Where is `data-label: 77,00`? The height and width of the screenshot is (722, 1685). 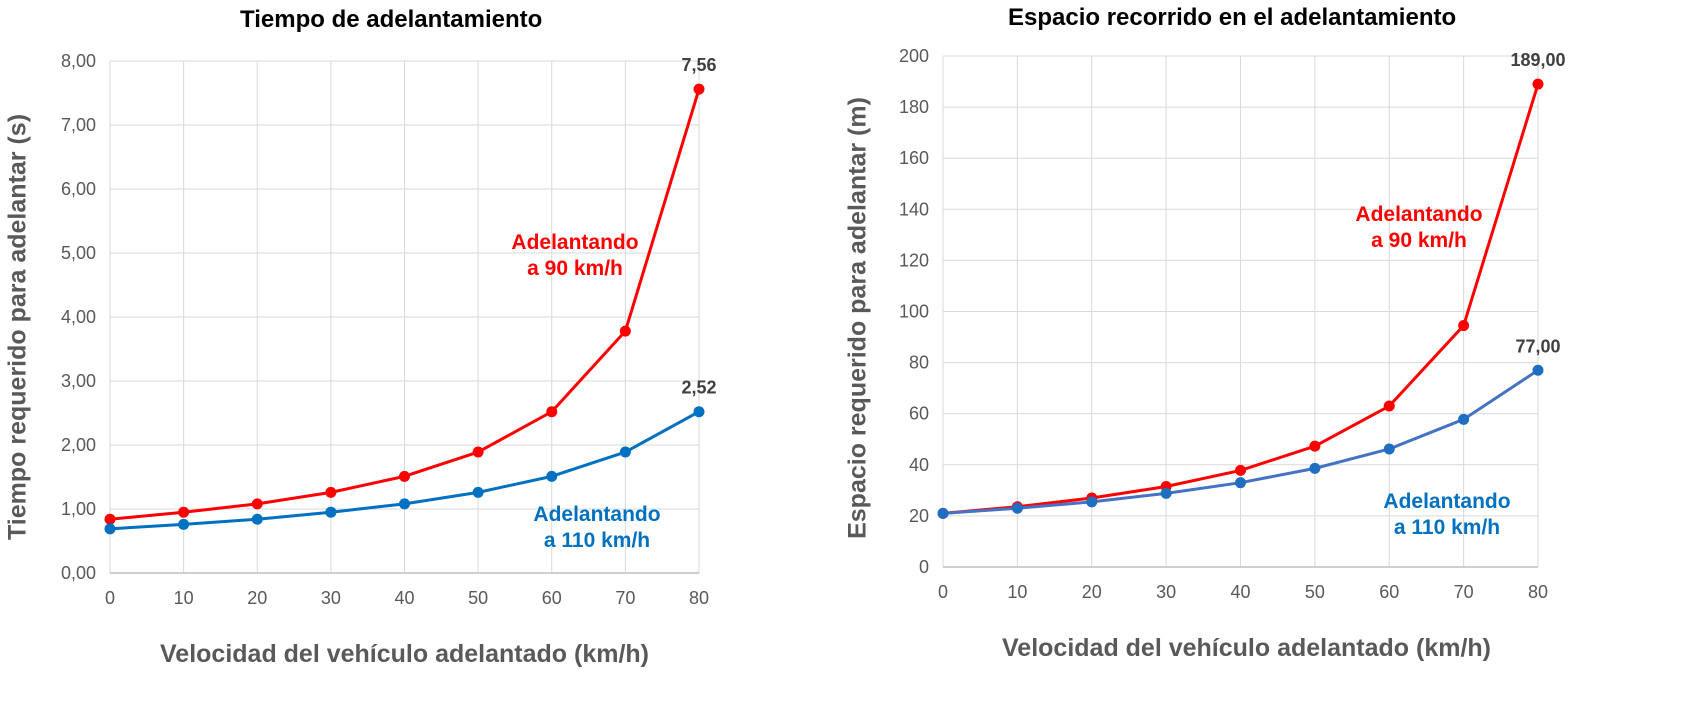
data-label: 77,00 is located at coordinates (1537, 346).